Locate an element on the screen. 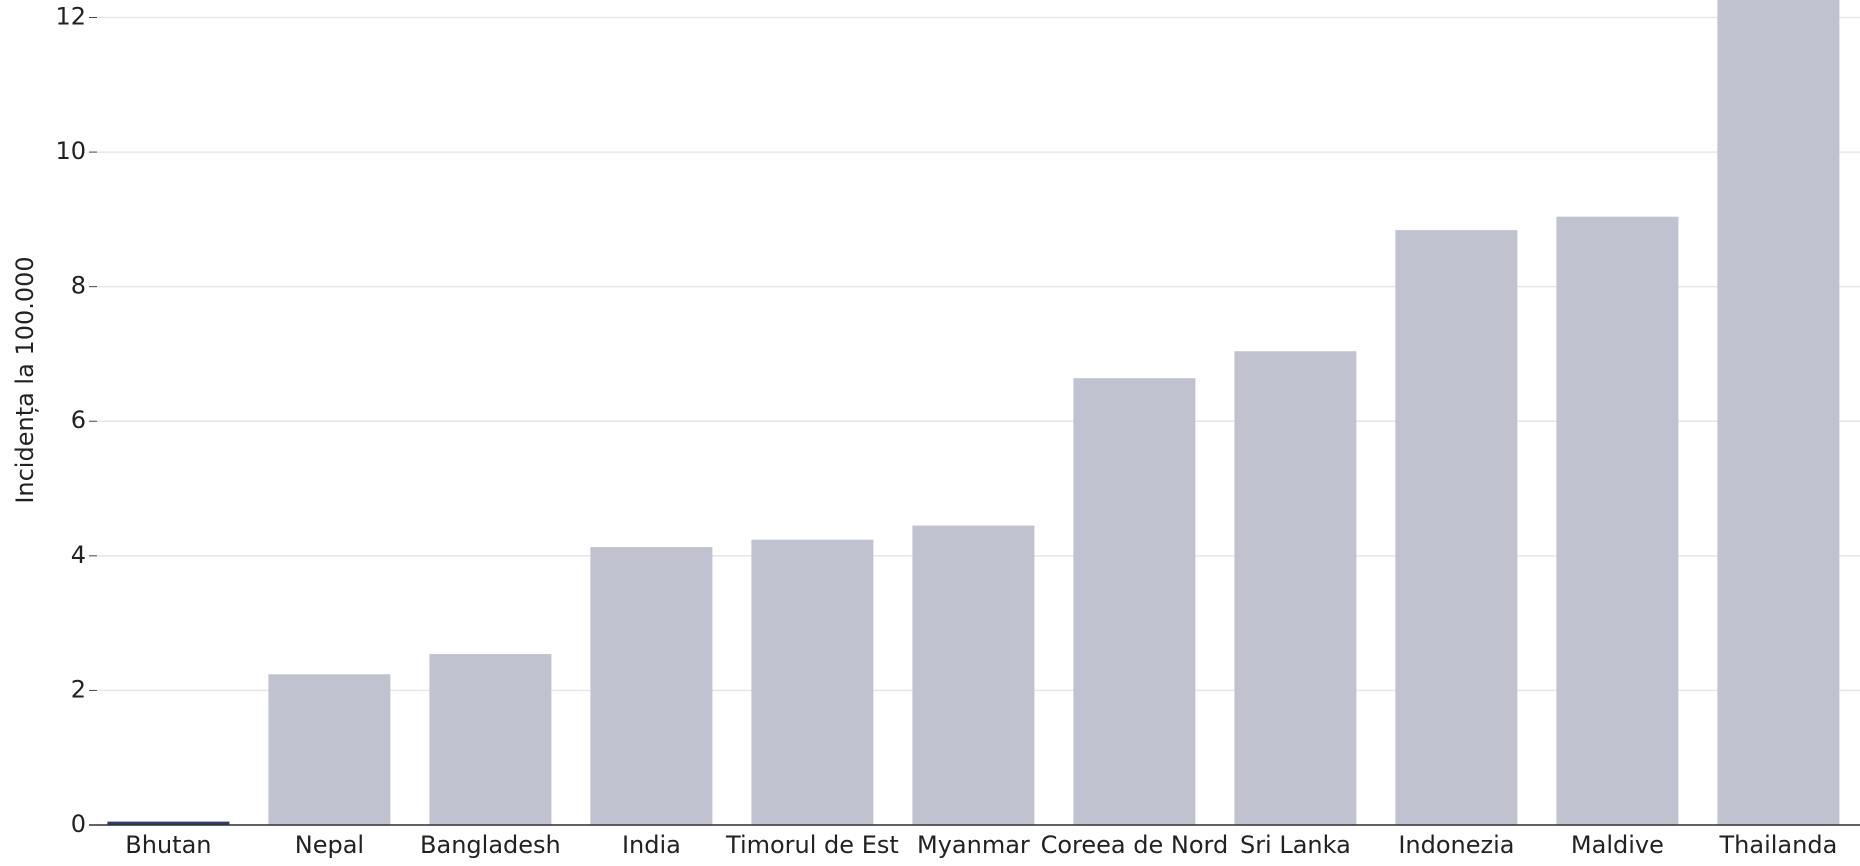 The width and height of the screenshot is (1860, 866). x-tick-label: Coreea de Nord is located at coordinates (1135, 845).